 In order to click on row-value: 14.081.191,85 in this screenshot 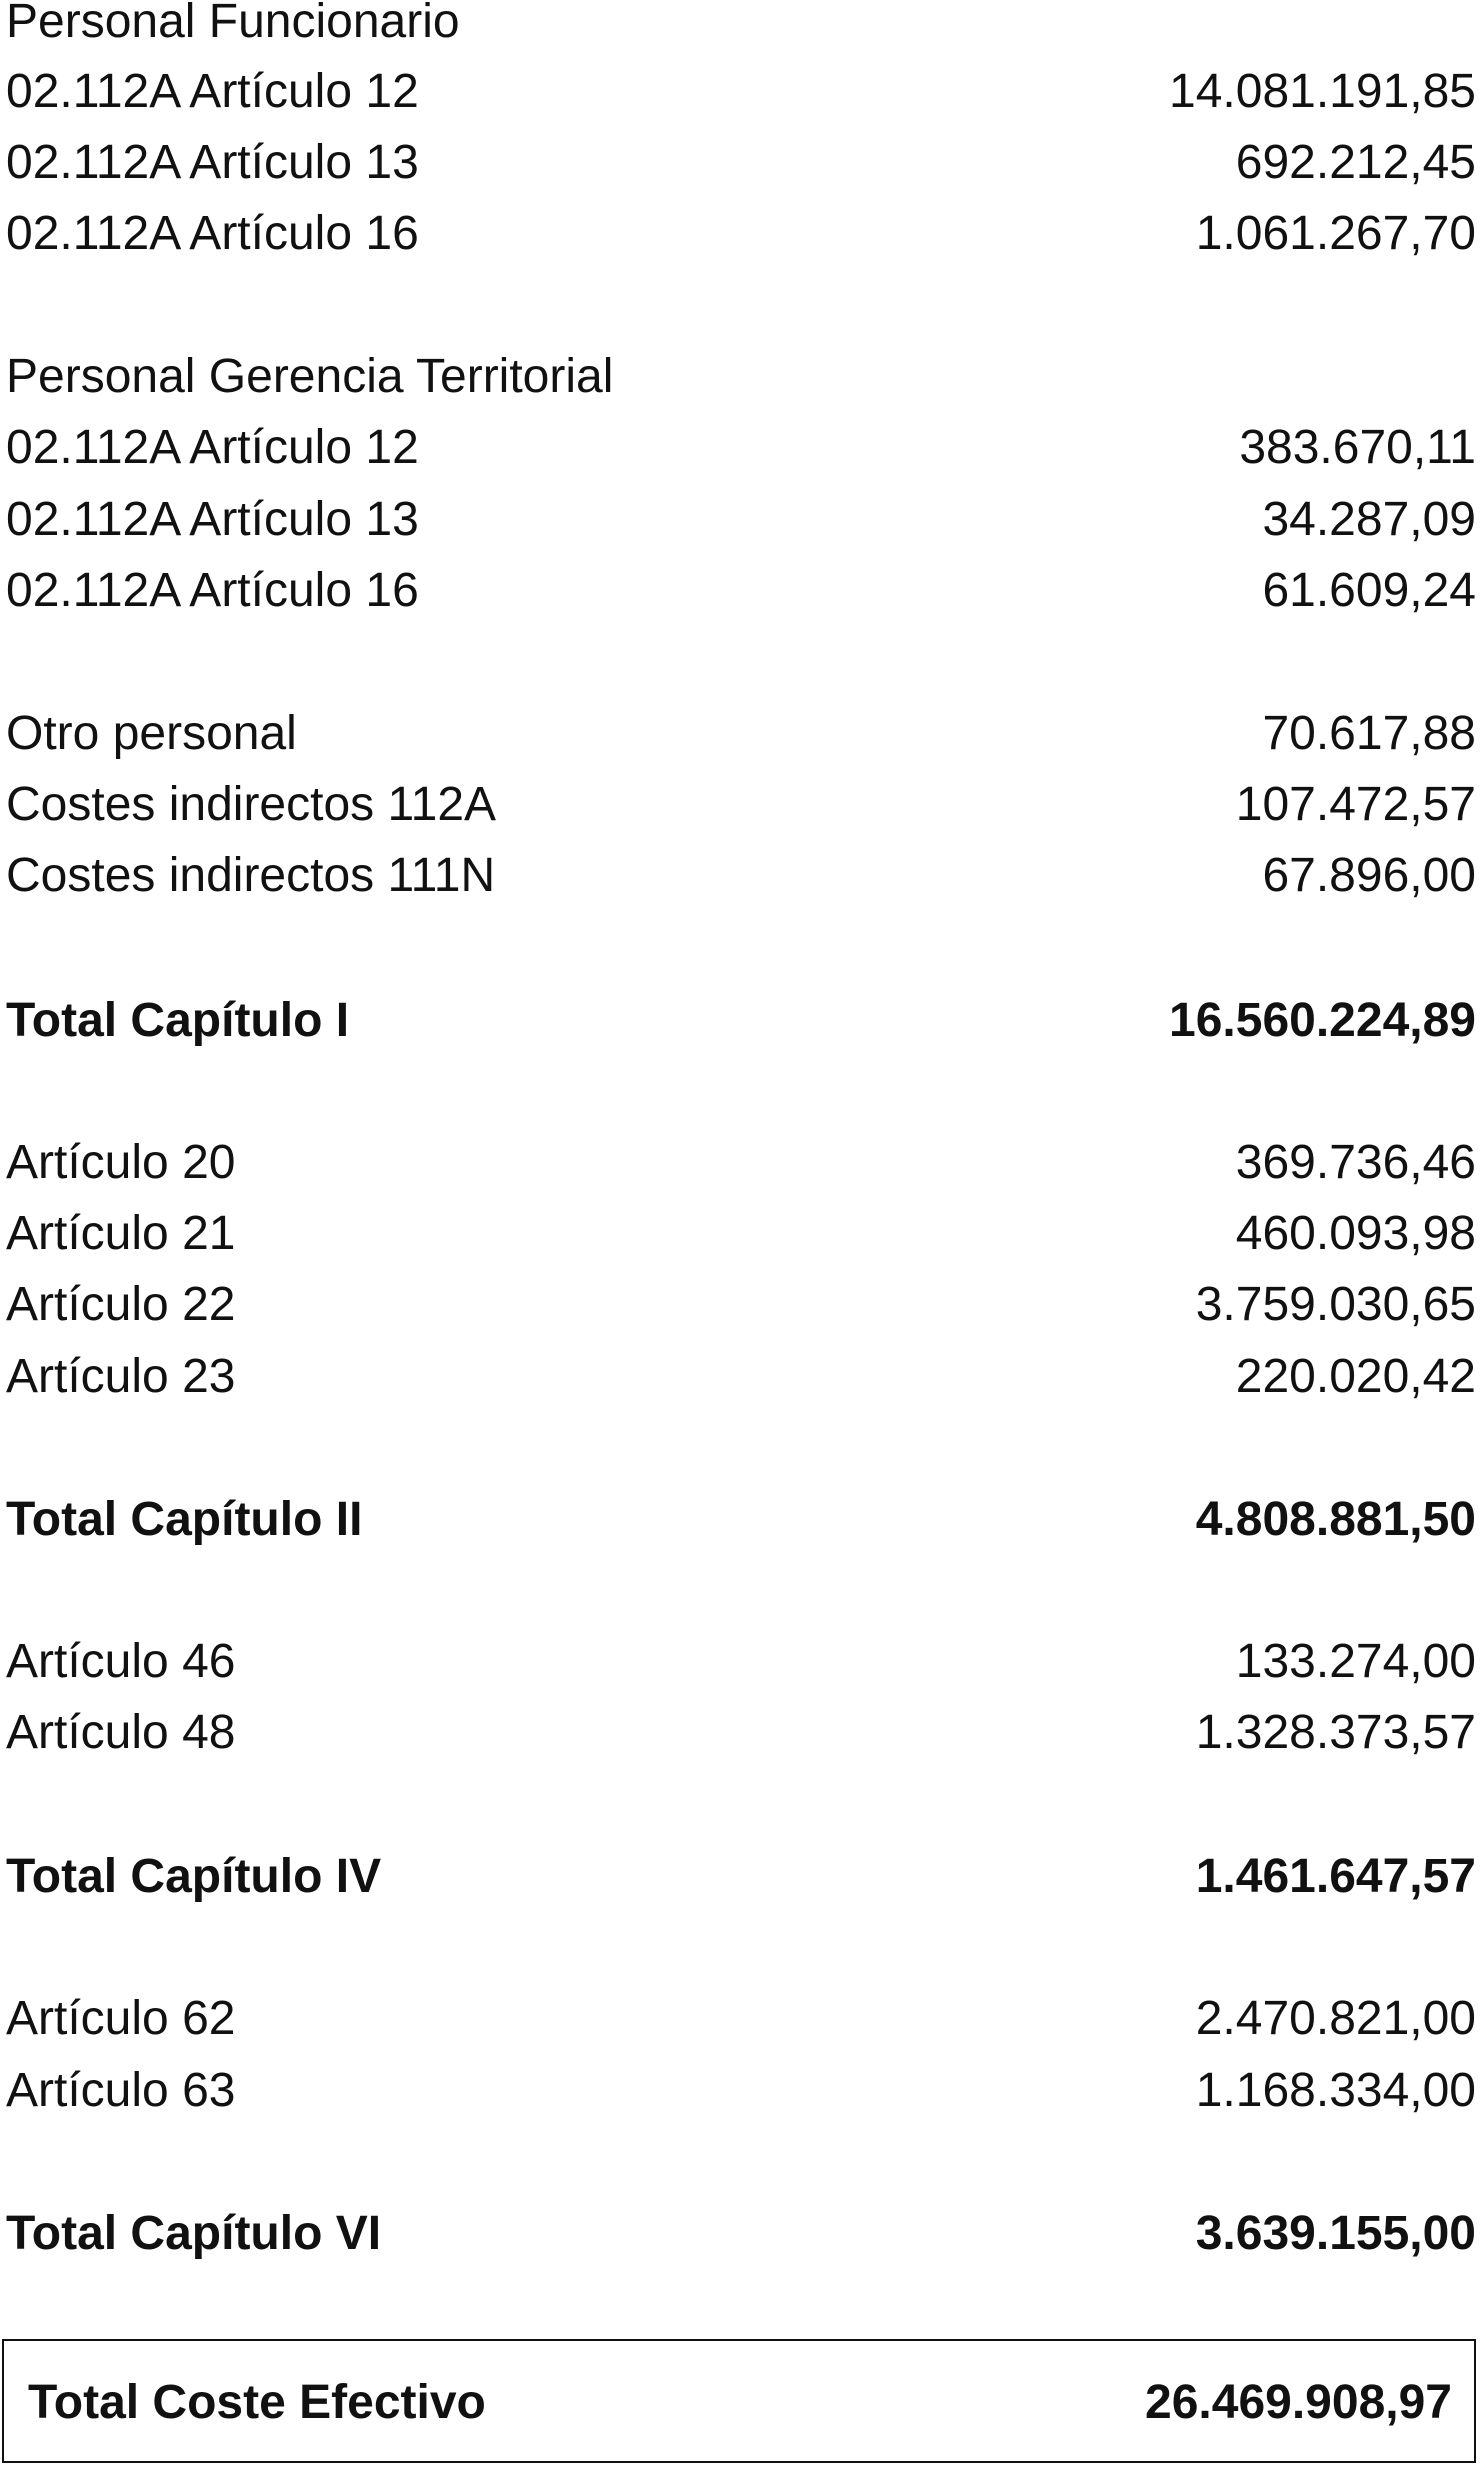, I will do `click(1322, 91)`.